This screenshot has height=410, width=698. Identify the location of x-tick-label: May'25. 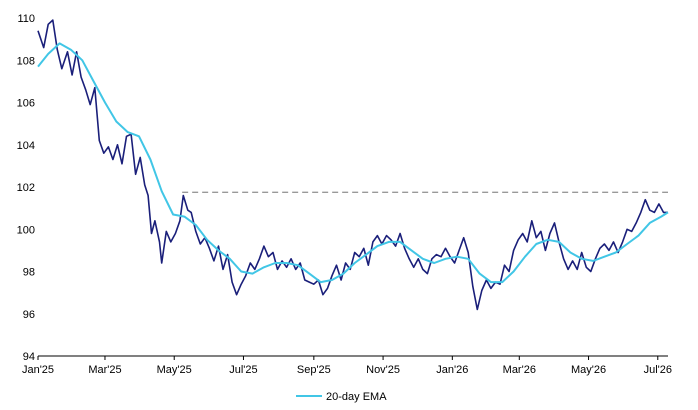
(174, 370).